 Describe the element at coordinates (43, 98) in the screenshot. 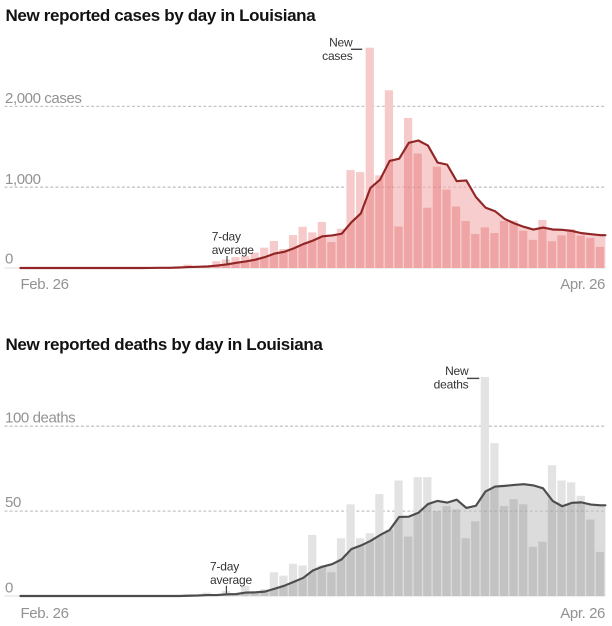

I see `svg-text: 2,000 cases` at that location.